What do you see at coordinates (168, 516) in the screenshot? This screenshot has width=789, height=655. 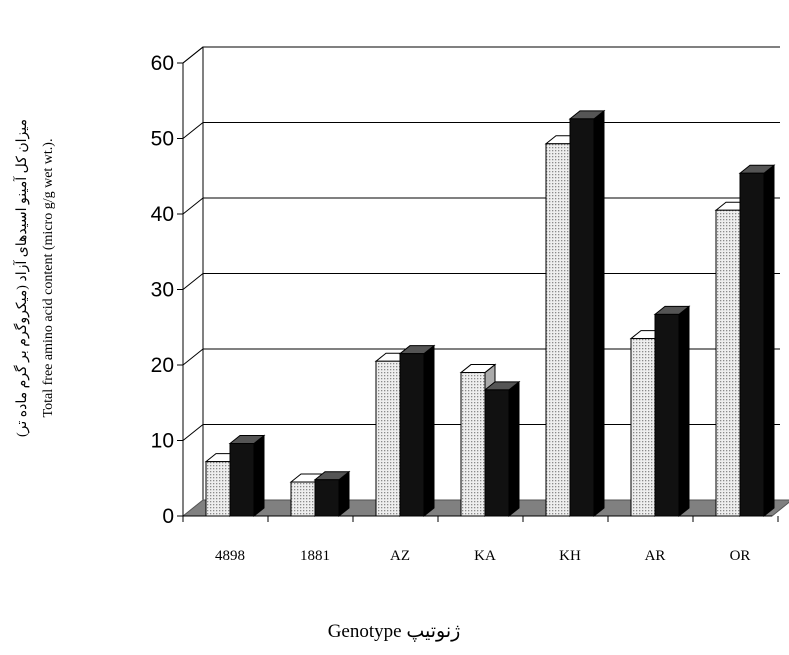 I see `y-tick-label: 0` at bounding box center [168, 516].